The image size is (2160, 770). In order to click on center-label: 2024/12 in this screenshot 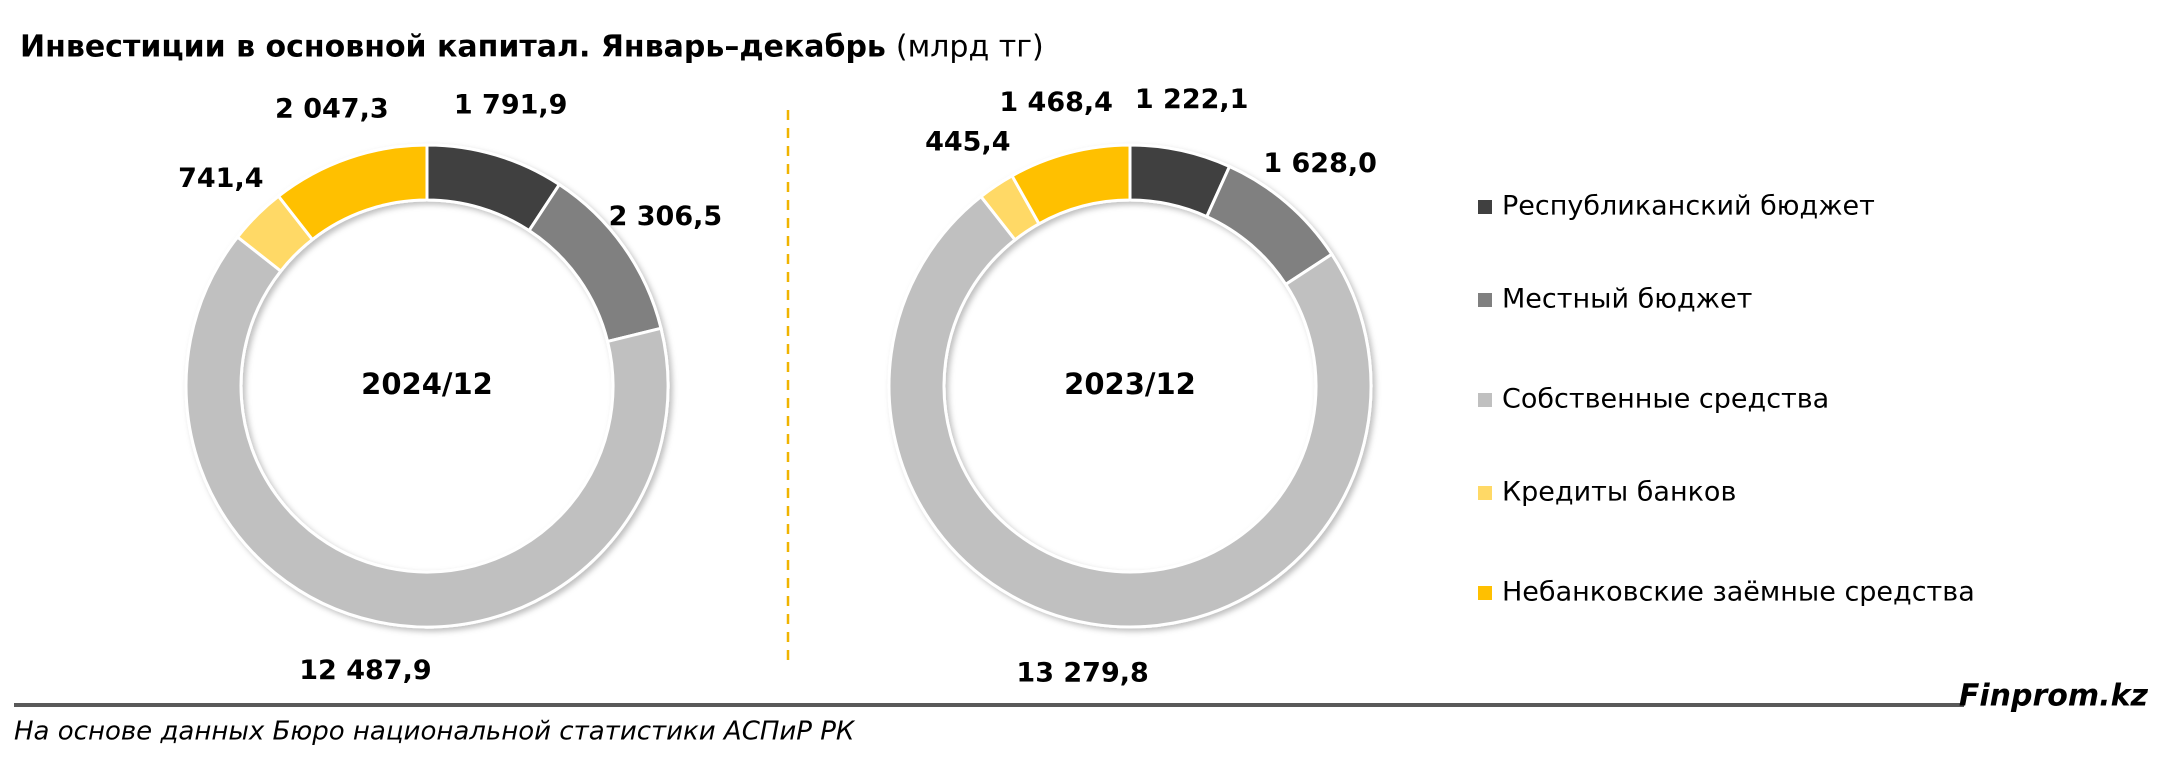, I will do `click(427, 384)`.